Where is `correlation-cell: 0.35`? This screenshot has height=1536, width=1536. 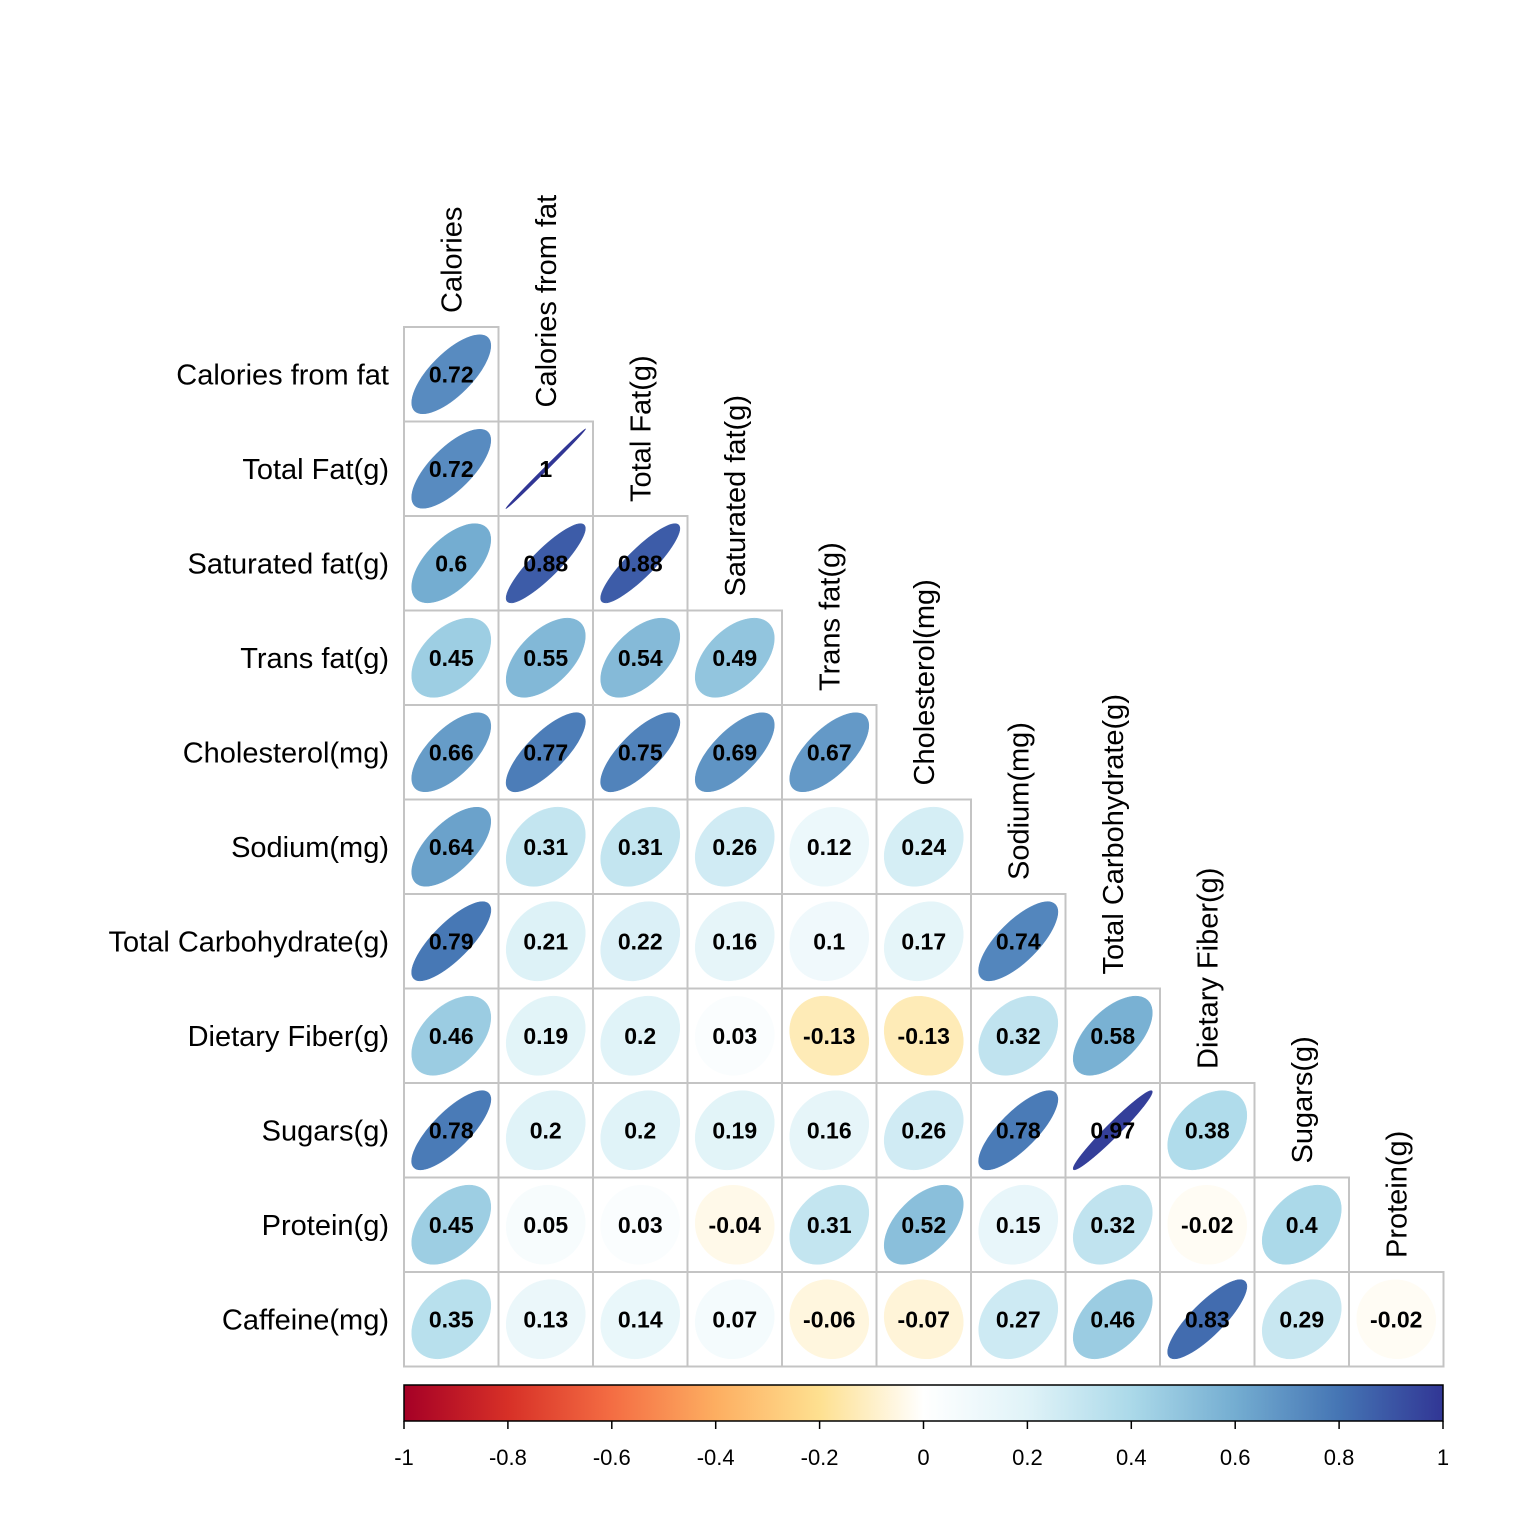
correlation-cell: 0.35 is located at coordinates (451, 1319).